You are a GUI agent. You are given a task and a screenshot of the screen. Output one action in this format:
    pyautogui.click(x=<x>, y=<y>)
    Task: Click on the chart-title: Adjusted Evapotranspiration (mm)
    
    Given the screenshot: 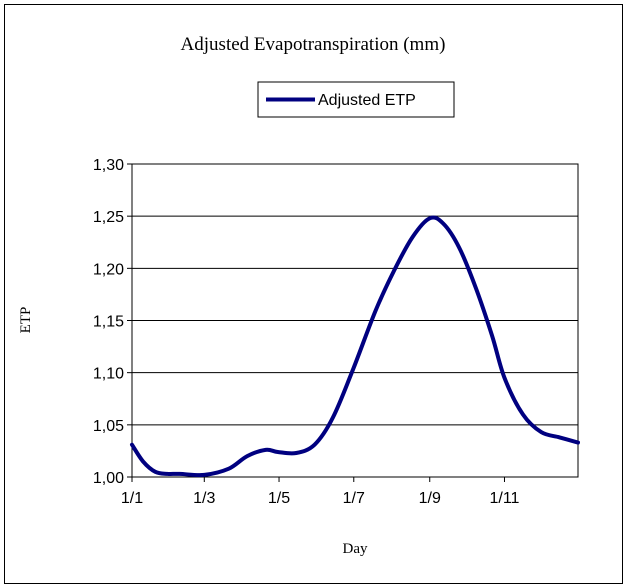 What is the action you would take?
    pyautogui.click(x=313, y=44)
    